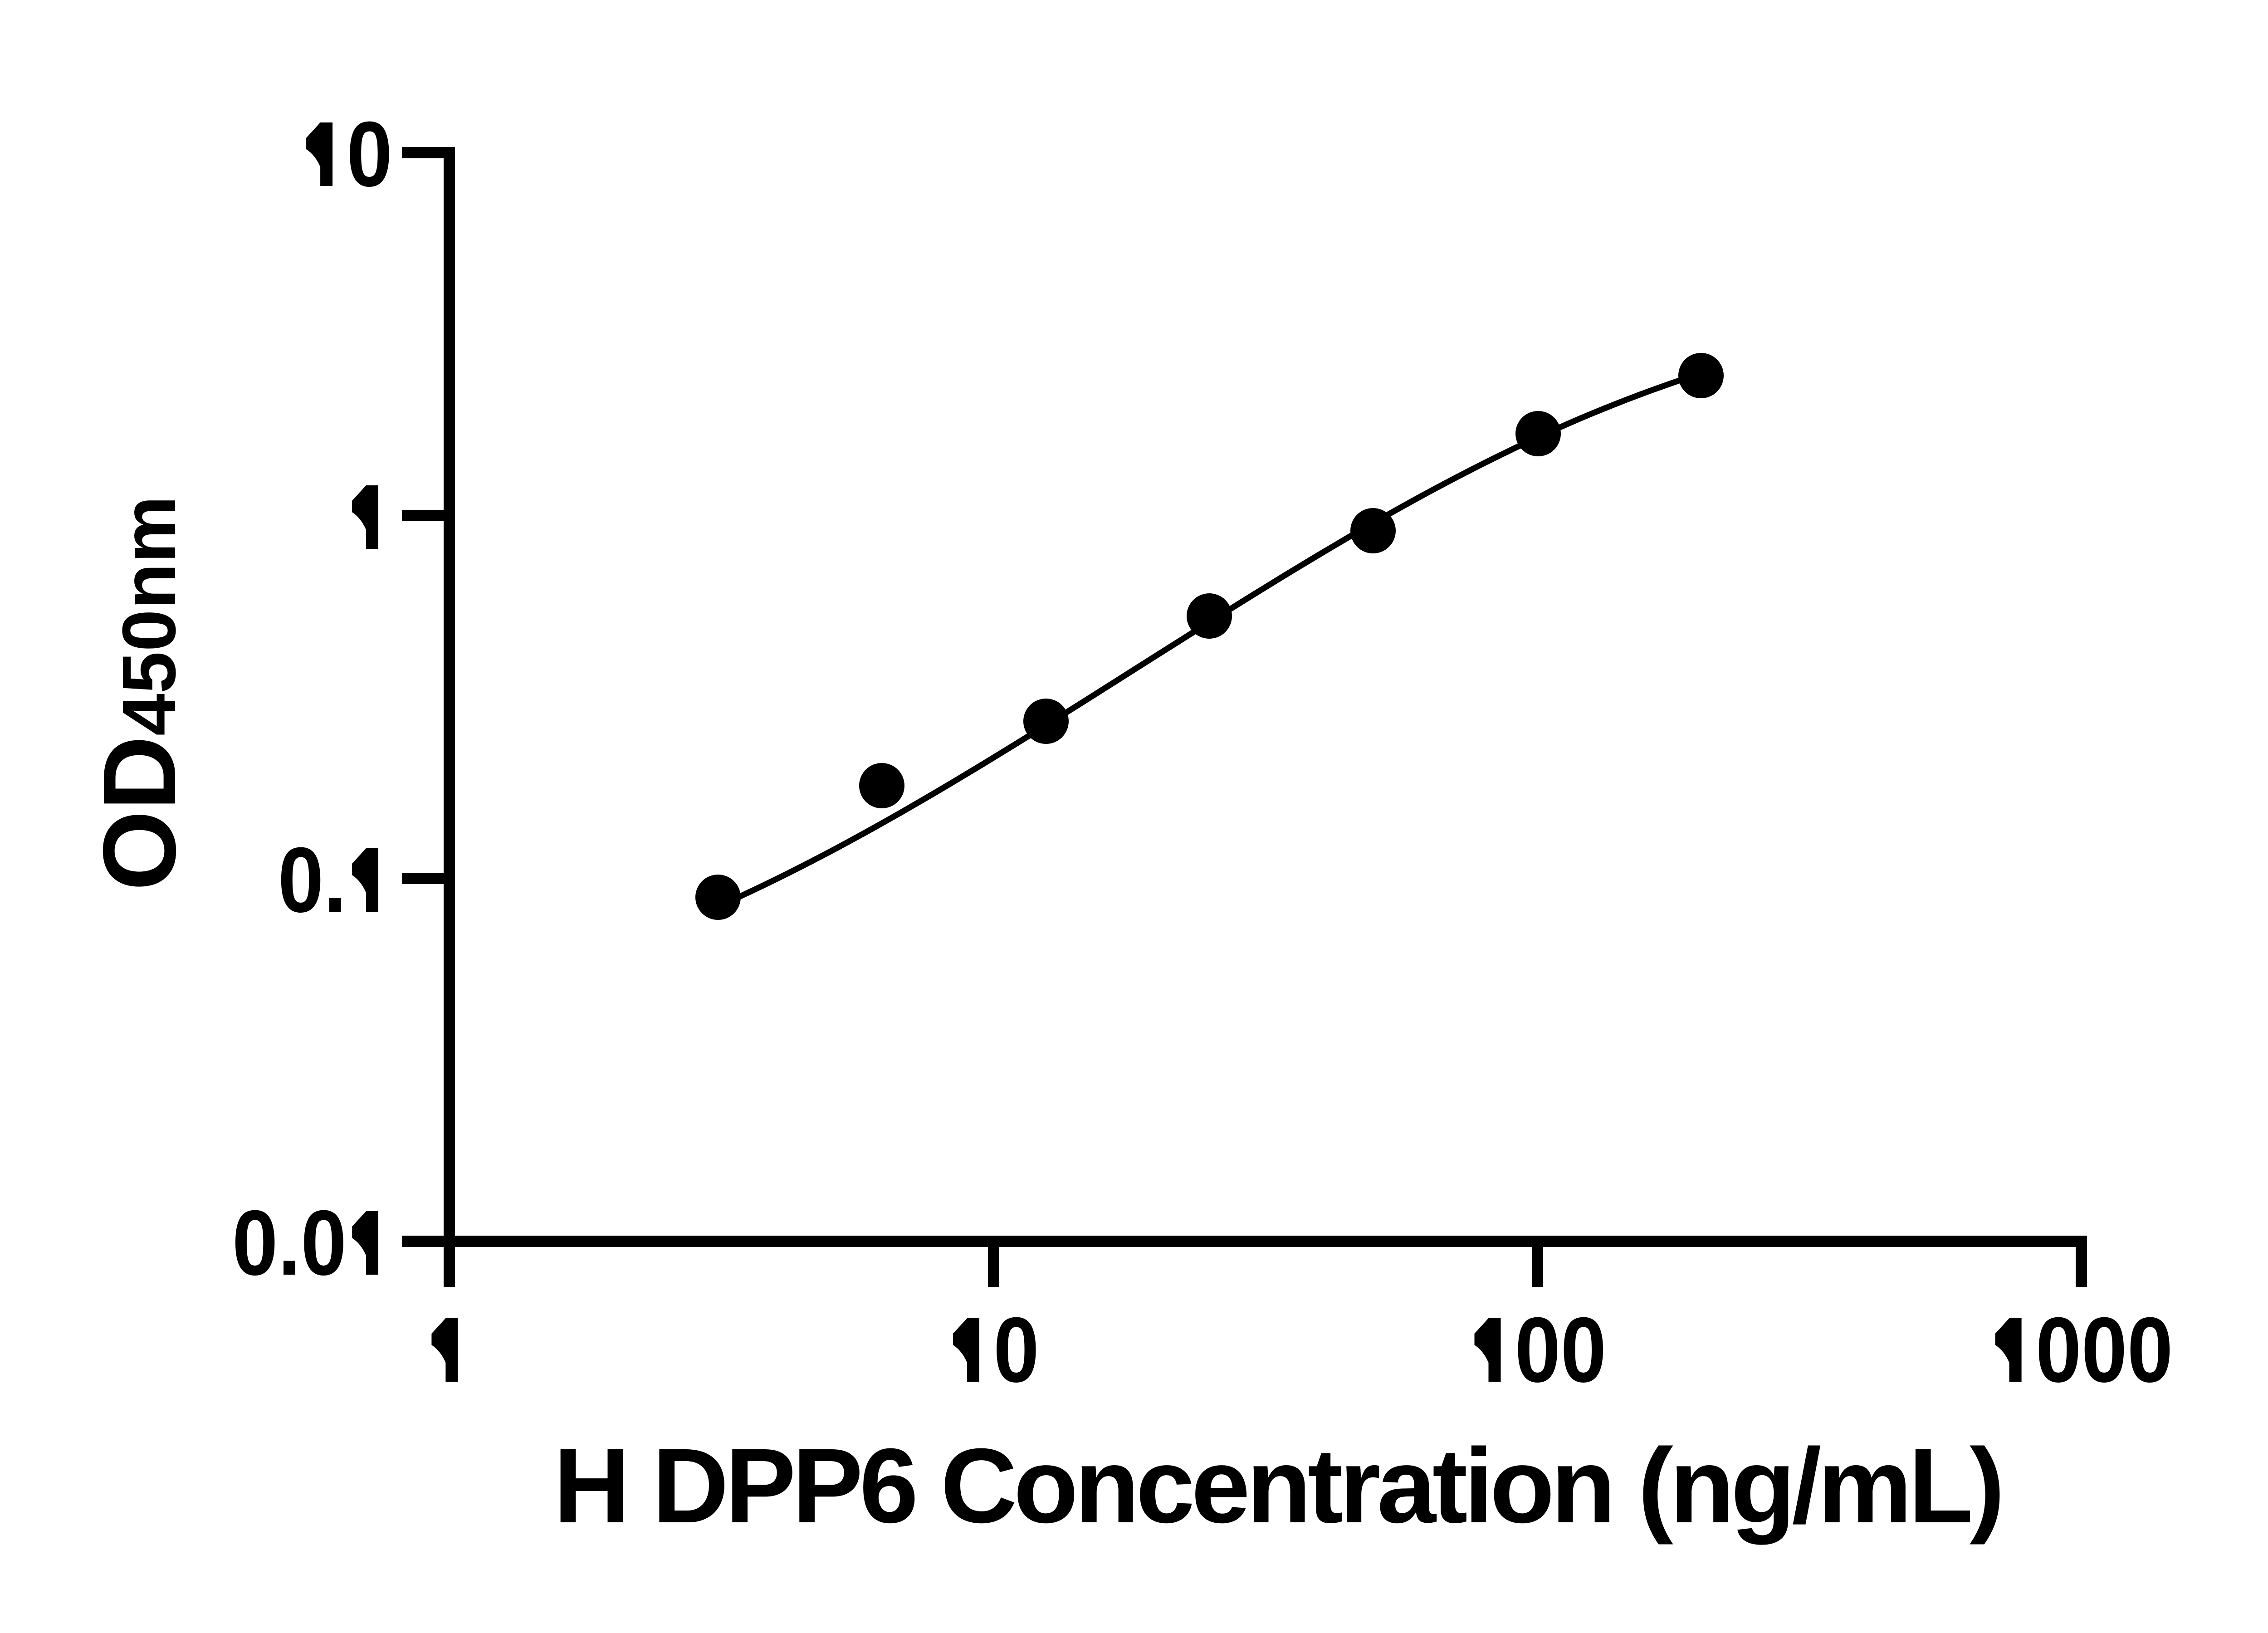 This screenshot has height=1633, width=2268. I want to click on svg-text: 0.0, so click(290, 1242).